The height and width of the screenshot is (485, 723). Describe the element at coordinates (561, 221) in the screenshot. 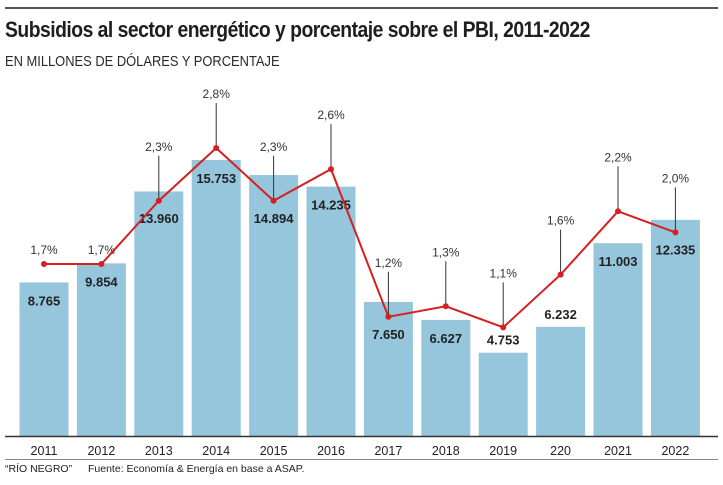

I see `percent-label: 1,6%` at that location.